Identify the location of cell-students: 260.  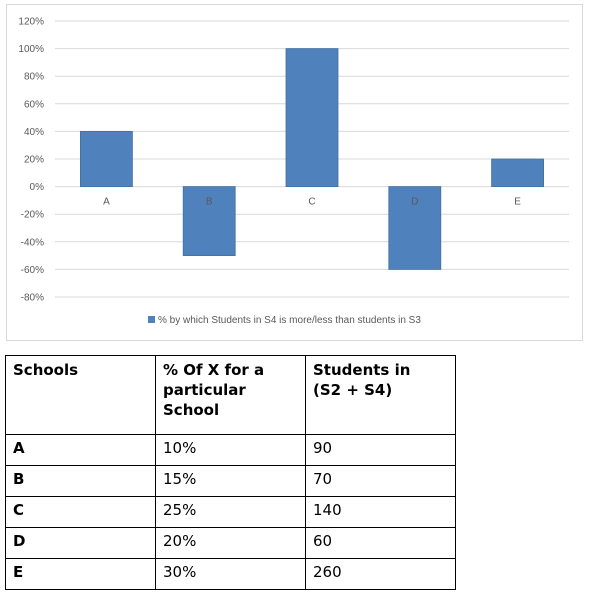
(380, 574).